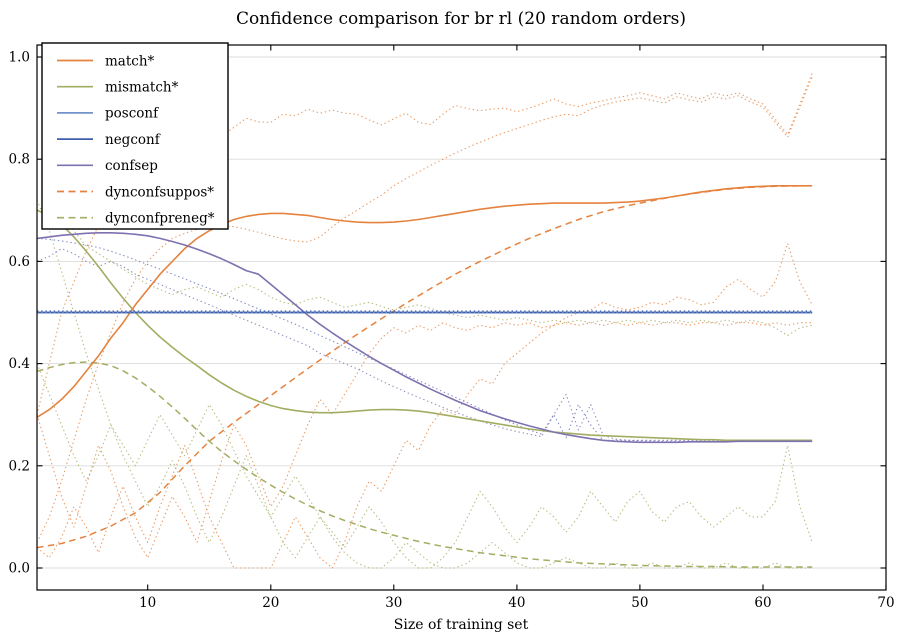 This screenshot has height=644, width=906. I want to click on legend-label: posconf, so click(132, 114).